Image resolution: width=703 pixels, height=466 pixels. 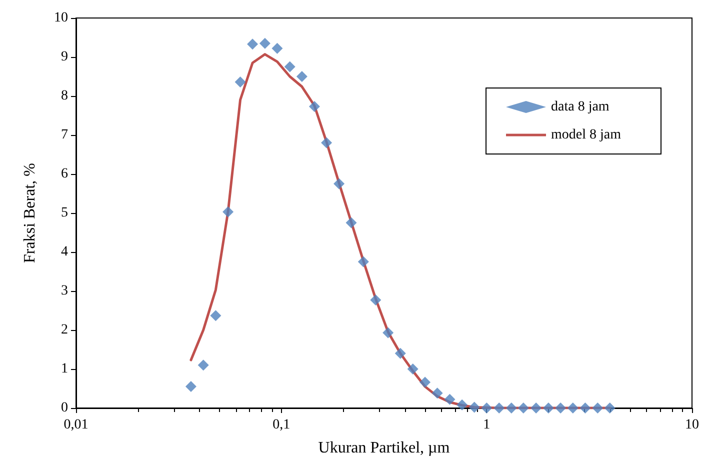 What do you see at coordinates (61, 18) in the screenshot?
I see `y-tick-label: 10` at bounding box center [61, 18].